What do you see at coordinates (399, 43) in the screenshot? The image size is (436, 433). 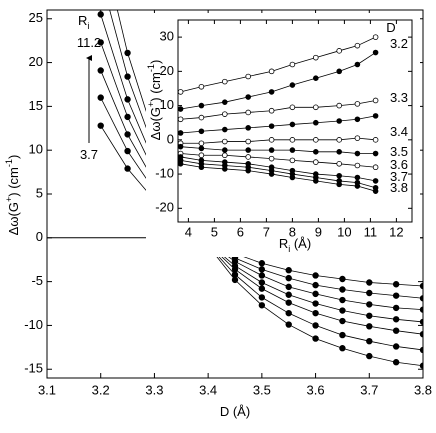 I see `label-part: 3.2` at bounding box center [399, 43].